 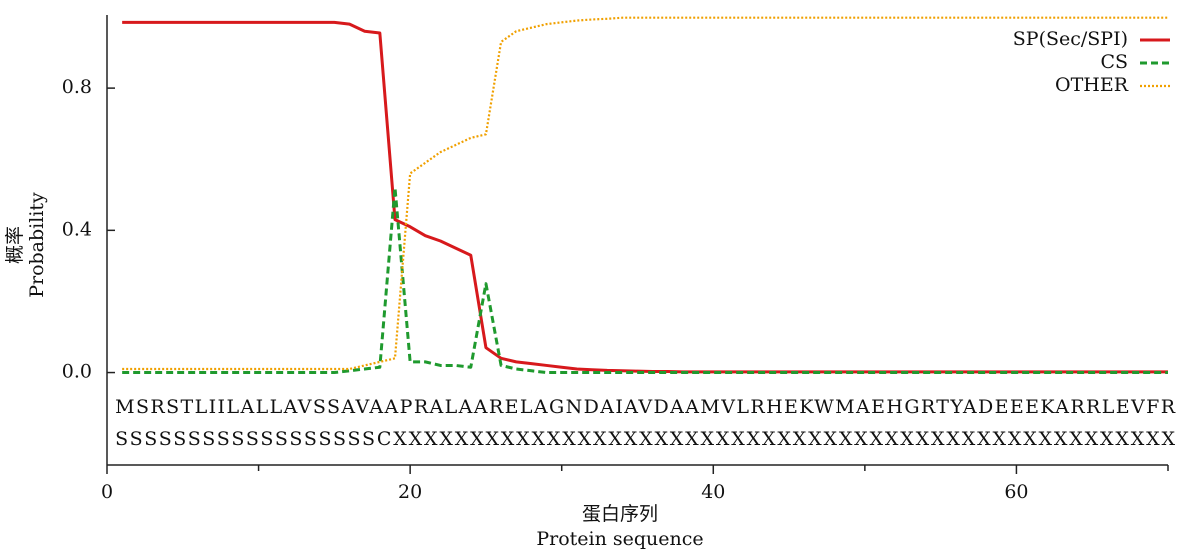 What do you see at coordinates (77, 372) in the screenshot?
I see `y-tick-label: 0.0` at bounding box center [77, 372].